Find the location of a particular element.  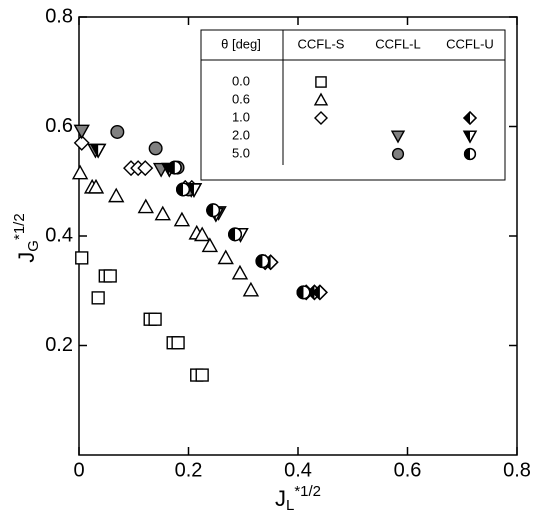

x-tick-label: 0.8 is located at coordinates (517, 470).